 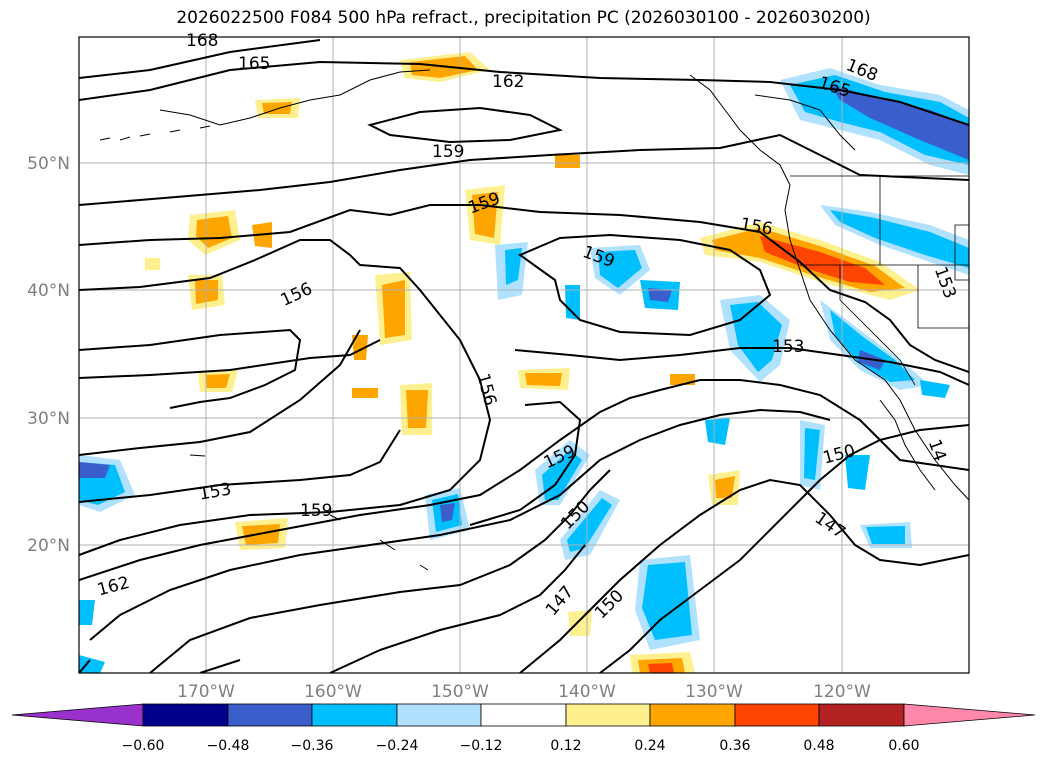 What do you see at coordinates (48, 291) in the screenshot?
I see `lat-tick-label: 40°N` at bounding box center [48, 291].